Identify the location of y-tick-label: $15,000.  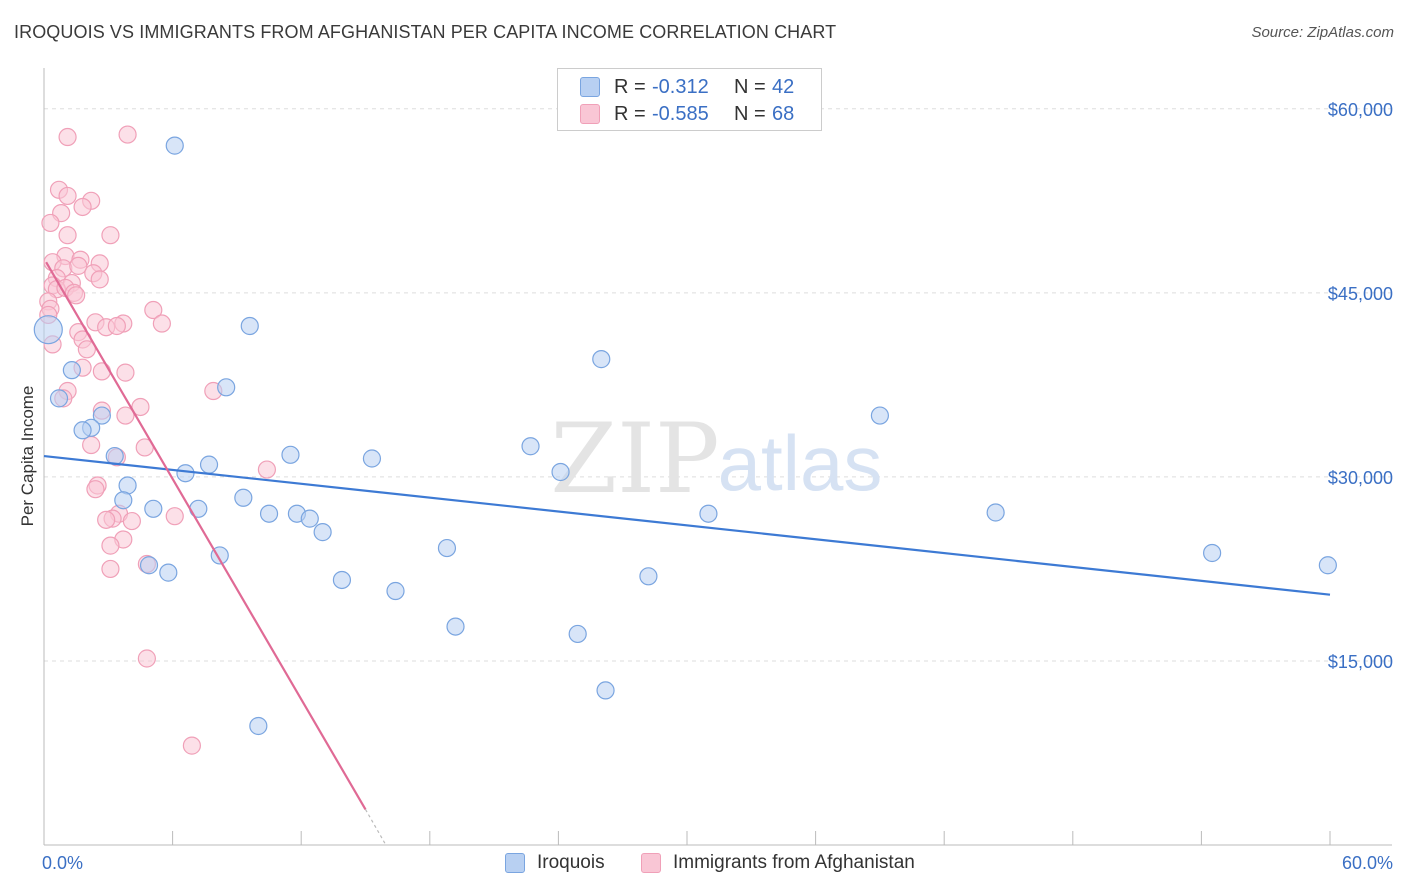
(1360, 662).